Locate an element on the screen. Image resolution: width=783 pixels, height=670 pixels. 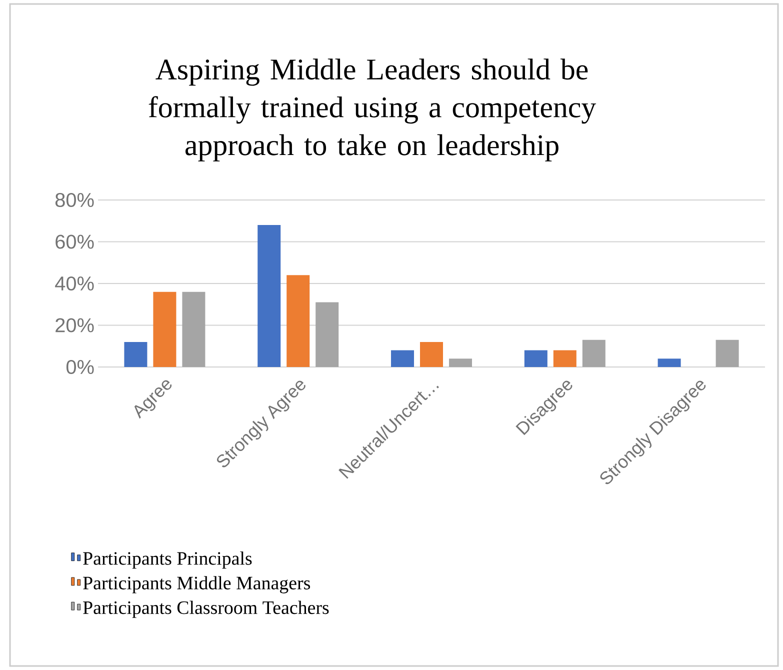
legend-label: Participants Middle Managers is located at coordinates (196, 585).